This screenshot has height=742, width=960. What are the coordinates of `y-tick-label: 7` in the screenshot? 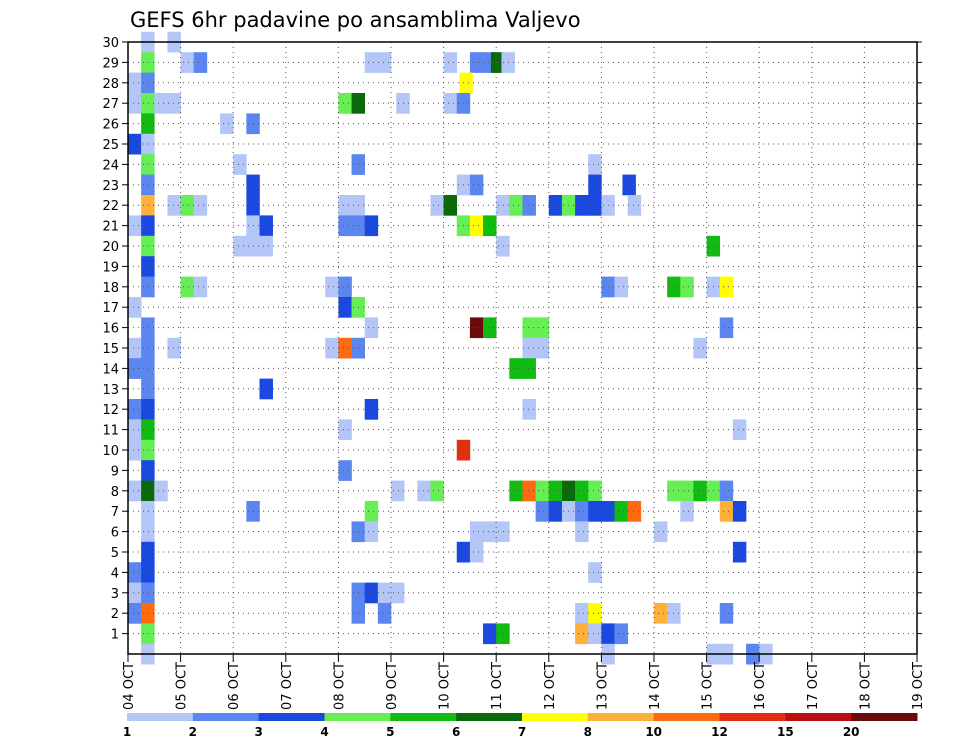 It's located at (115, 512).